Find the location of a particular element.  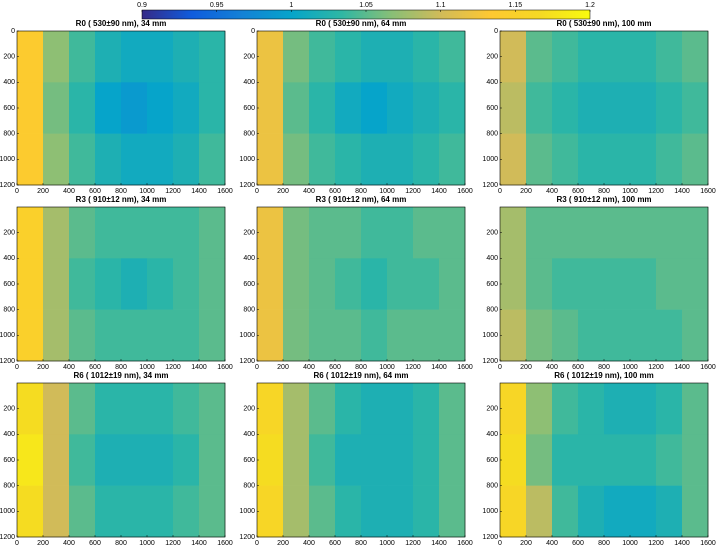

colorbar-tick-label: 1.2 is located at coordinates (590, 5).